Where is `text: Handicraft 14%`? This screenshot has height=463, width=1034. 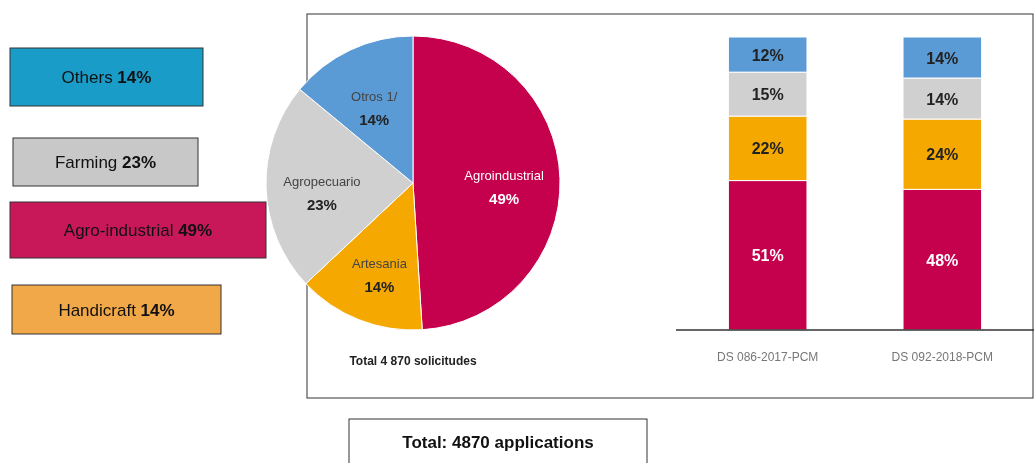
text: Handicraft 14% is located at coordinates (116, 310).